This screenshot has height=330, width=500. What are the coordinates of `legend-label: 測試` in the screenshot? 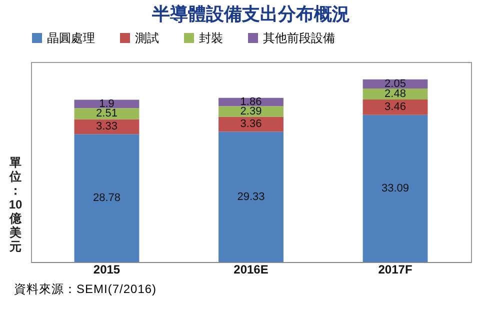 It's located at (147, 38).